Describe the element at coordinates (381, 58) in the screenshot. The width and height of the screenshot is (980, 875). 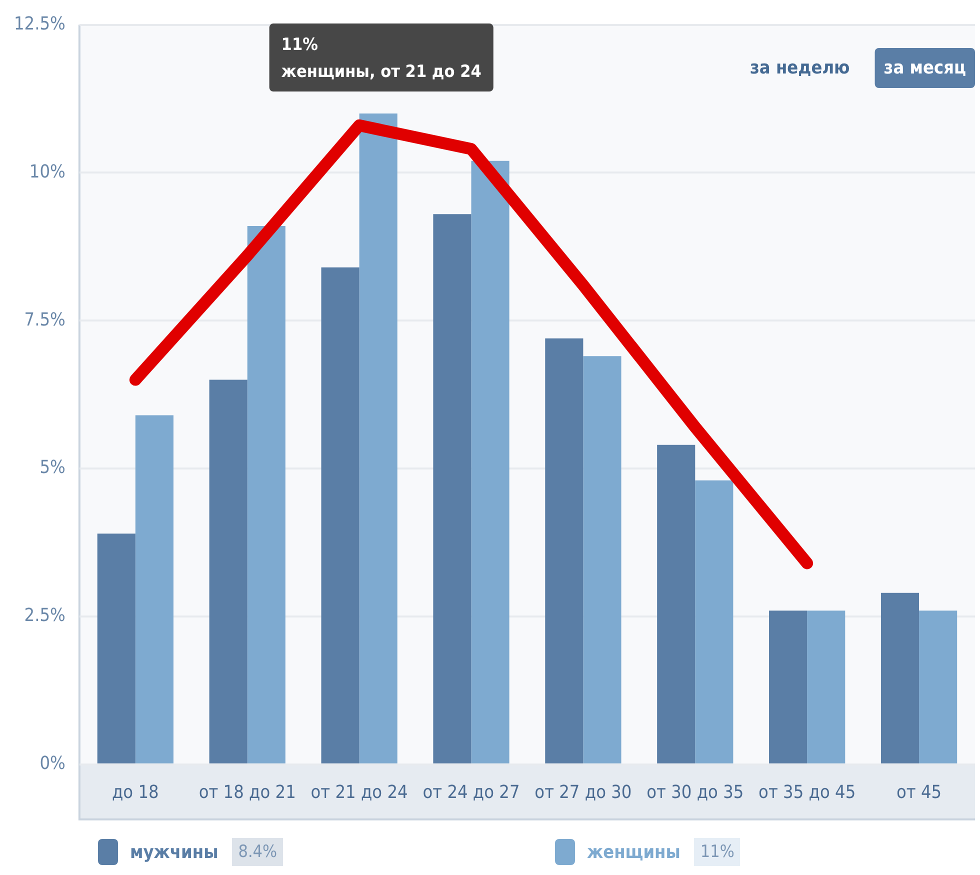
I see `annotation: 11% женщины, от 21 до 24` at that location.